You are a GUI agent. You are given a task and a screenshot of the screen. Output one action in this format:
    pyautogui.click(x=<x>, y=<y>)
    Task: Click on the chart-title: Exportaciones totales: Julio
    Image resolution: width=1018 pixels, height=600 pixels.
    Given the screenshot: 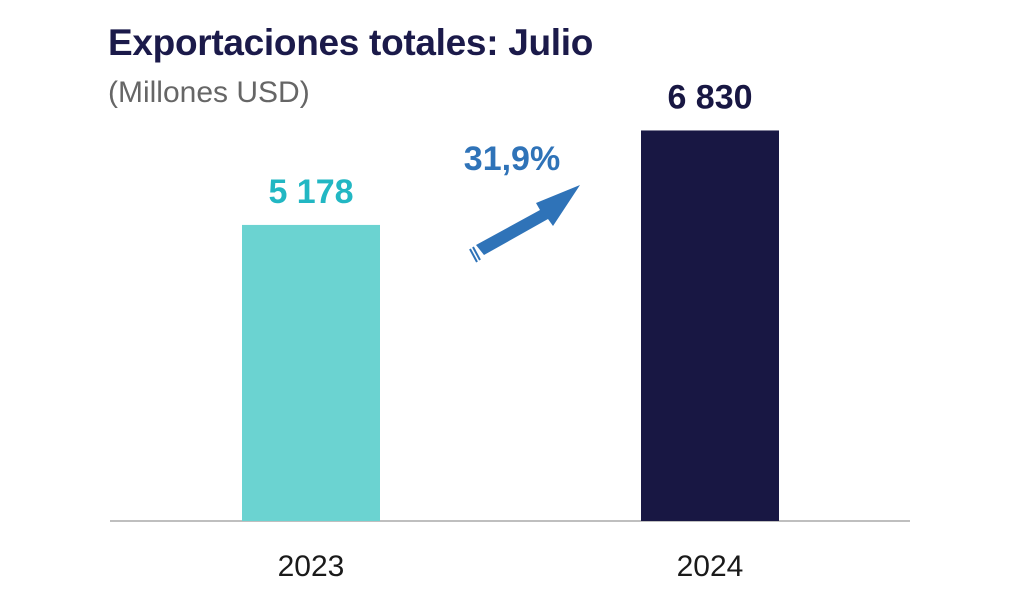 What is the action you would take?
    pyautogui.click(x=351, y=42)
    